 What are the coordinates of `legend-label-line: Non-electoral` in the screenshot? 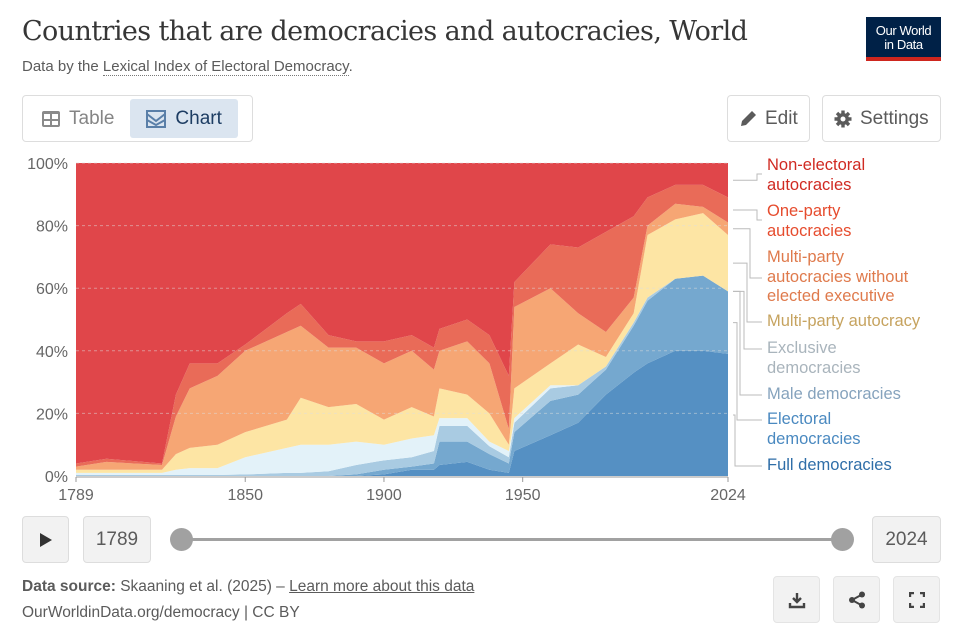 It's located at (816, 165).